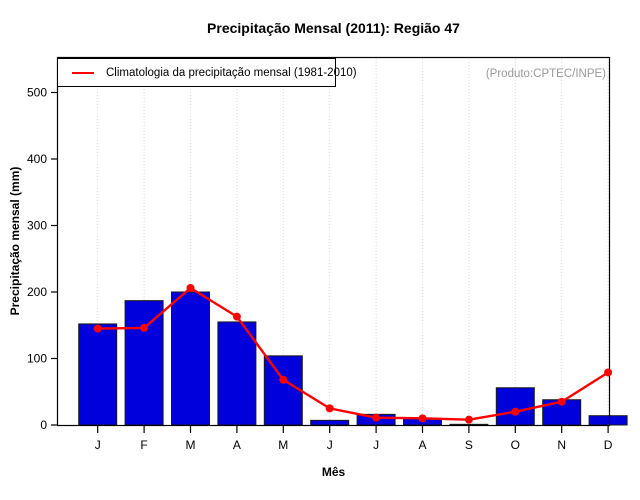  Describe the element at coordinates (330, 445) in the screenshot. I see `x-tick-label-6: J` at that location.